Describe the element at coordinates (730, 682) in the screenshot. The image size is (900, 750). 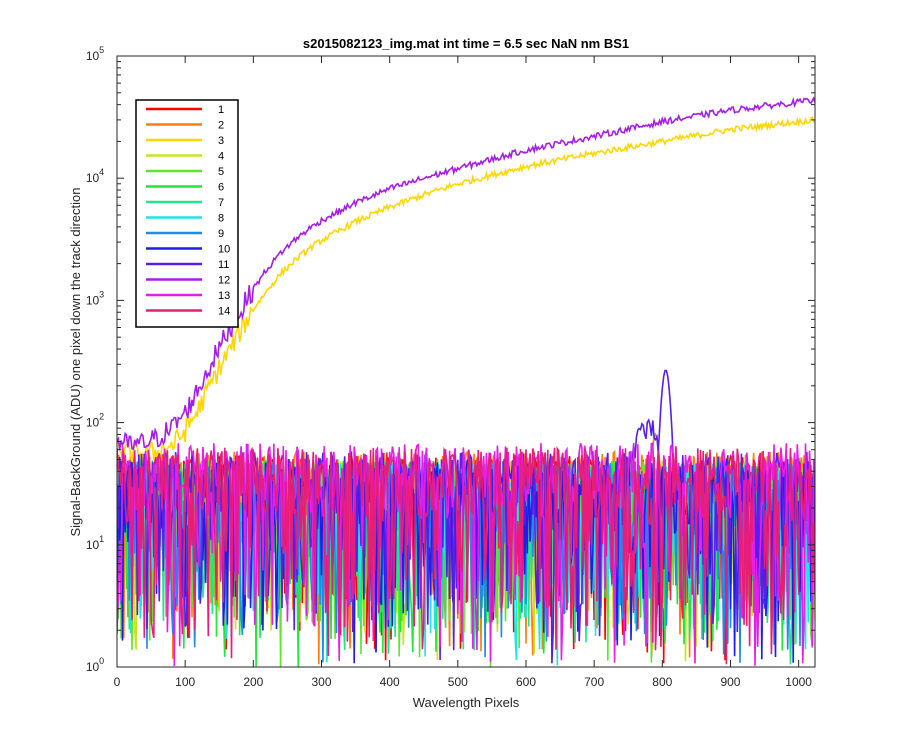
I see `x-tick-label: 900` at that location.